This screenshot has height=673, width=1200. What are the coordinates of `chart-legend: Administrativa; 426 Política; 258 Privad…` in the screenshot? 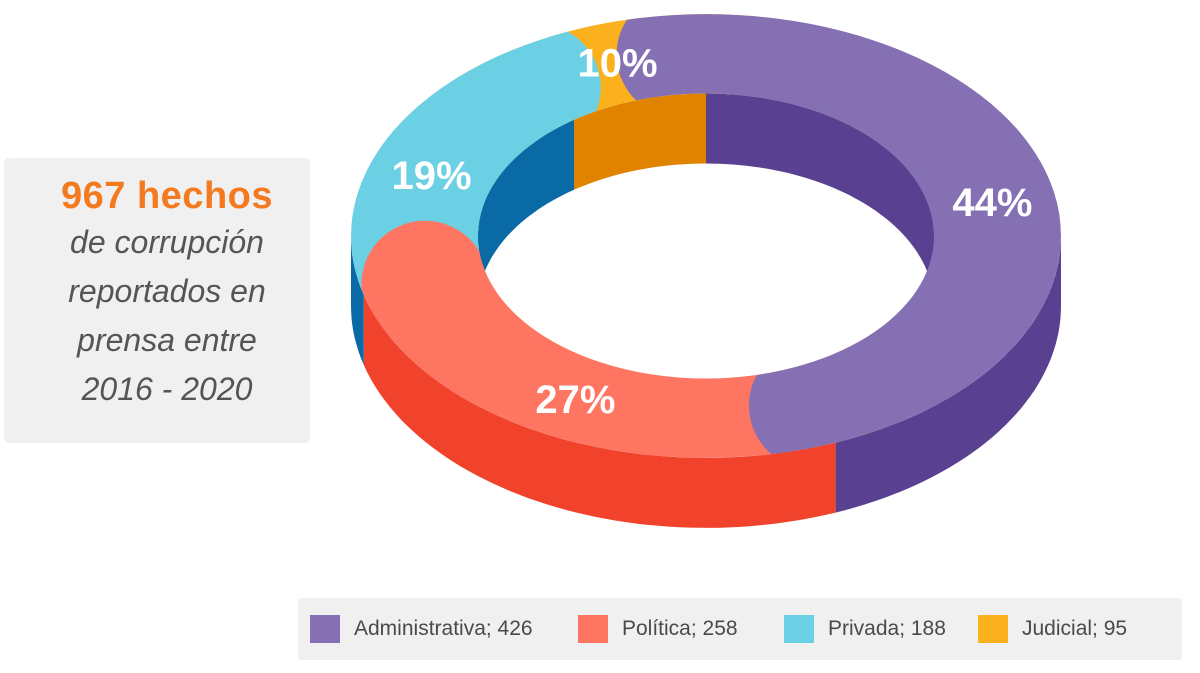 It's located at (740, 629).